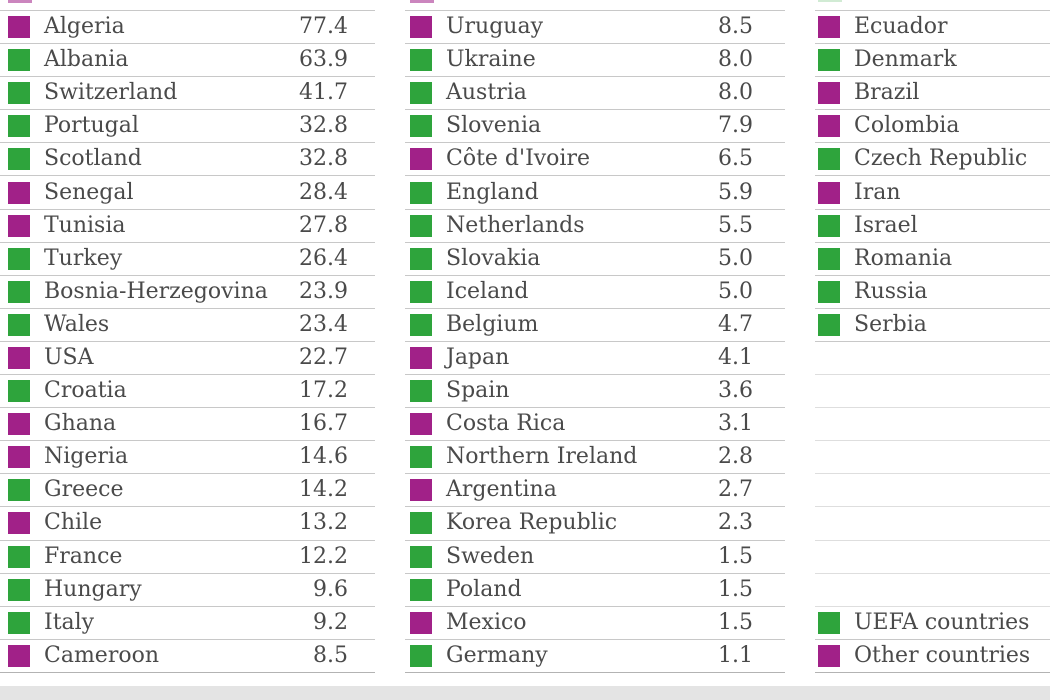 This screenshot has height=700, width=1050. Describe the element at coordinates (83, 258) in the screenshot. I see `country-label: Turkey` at that location.